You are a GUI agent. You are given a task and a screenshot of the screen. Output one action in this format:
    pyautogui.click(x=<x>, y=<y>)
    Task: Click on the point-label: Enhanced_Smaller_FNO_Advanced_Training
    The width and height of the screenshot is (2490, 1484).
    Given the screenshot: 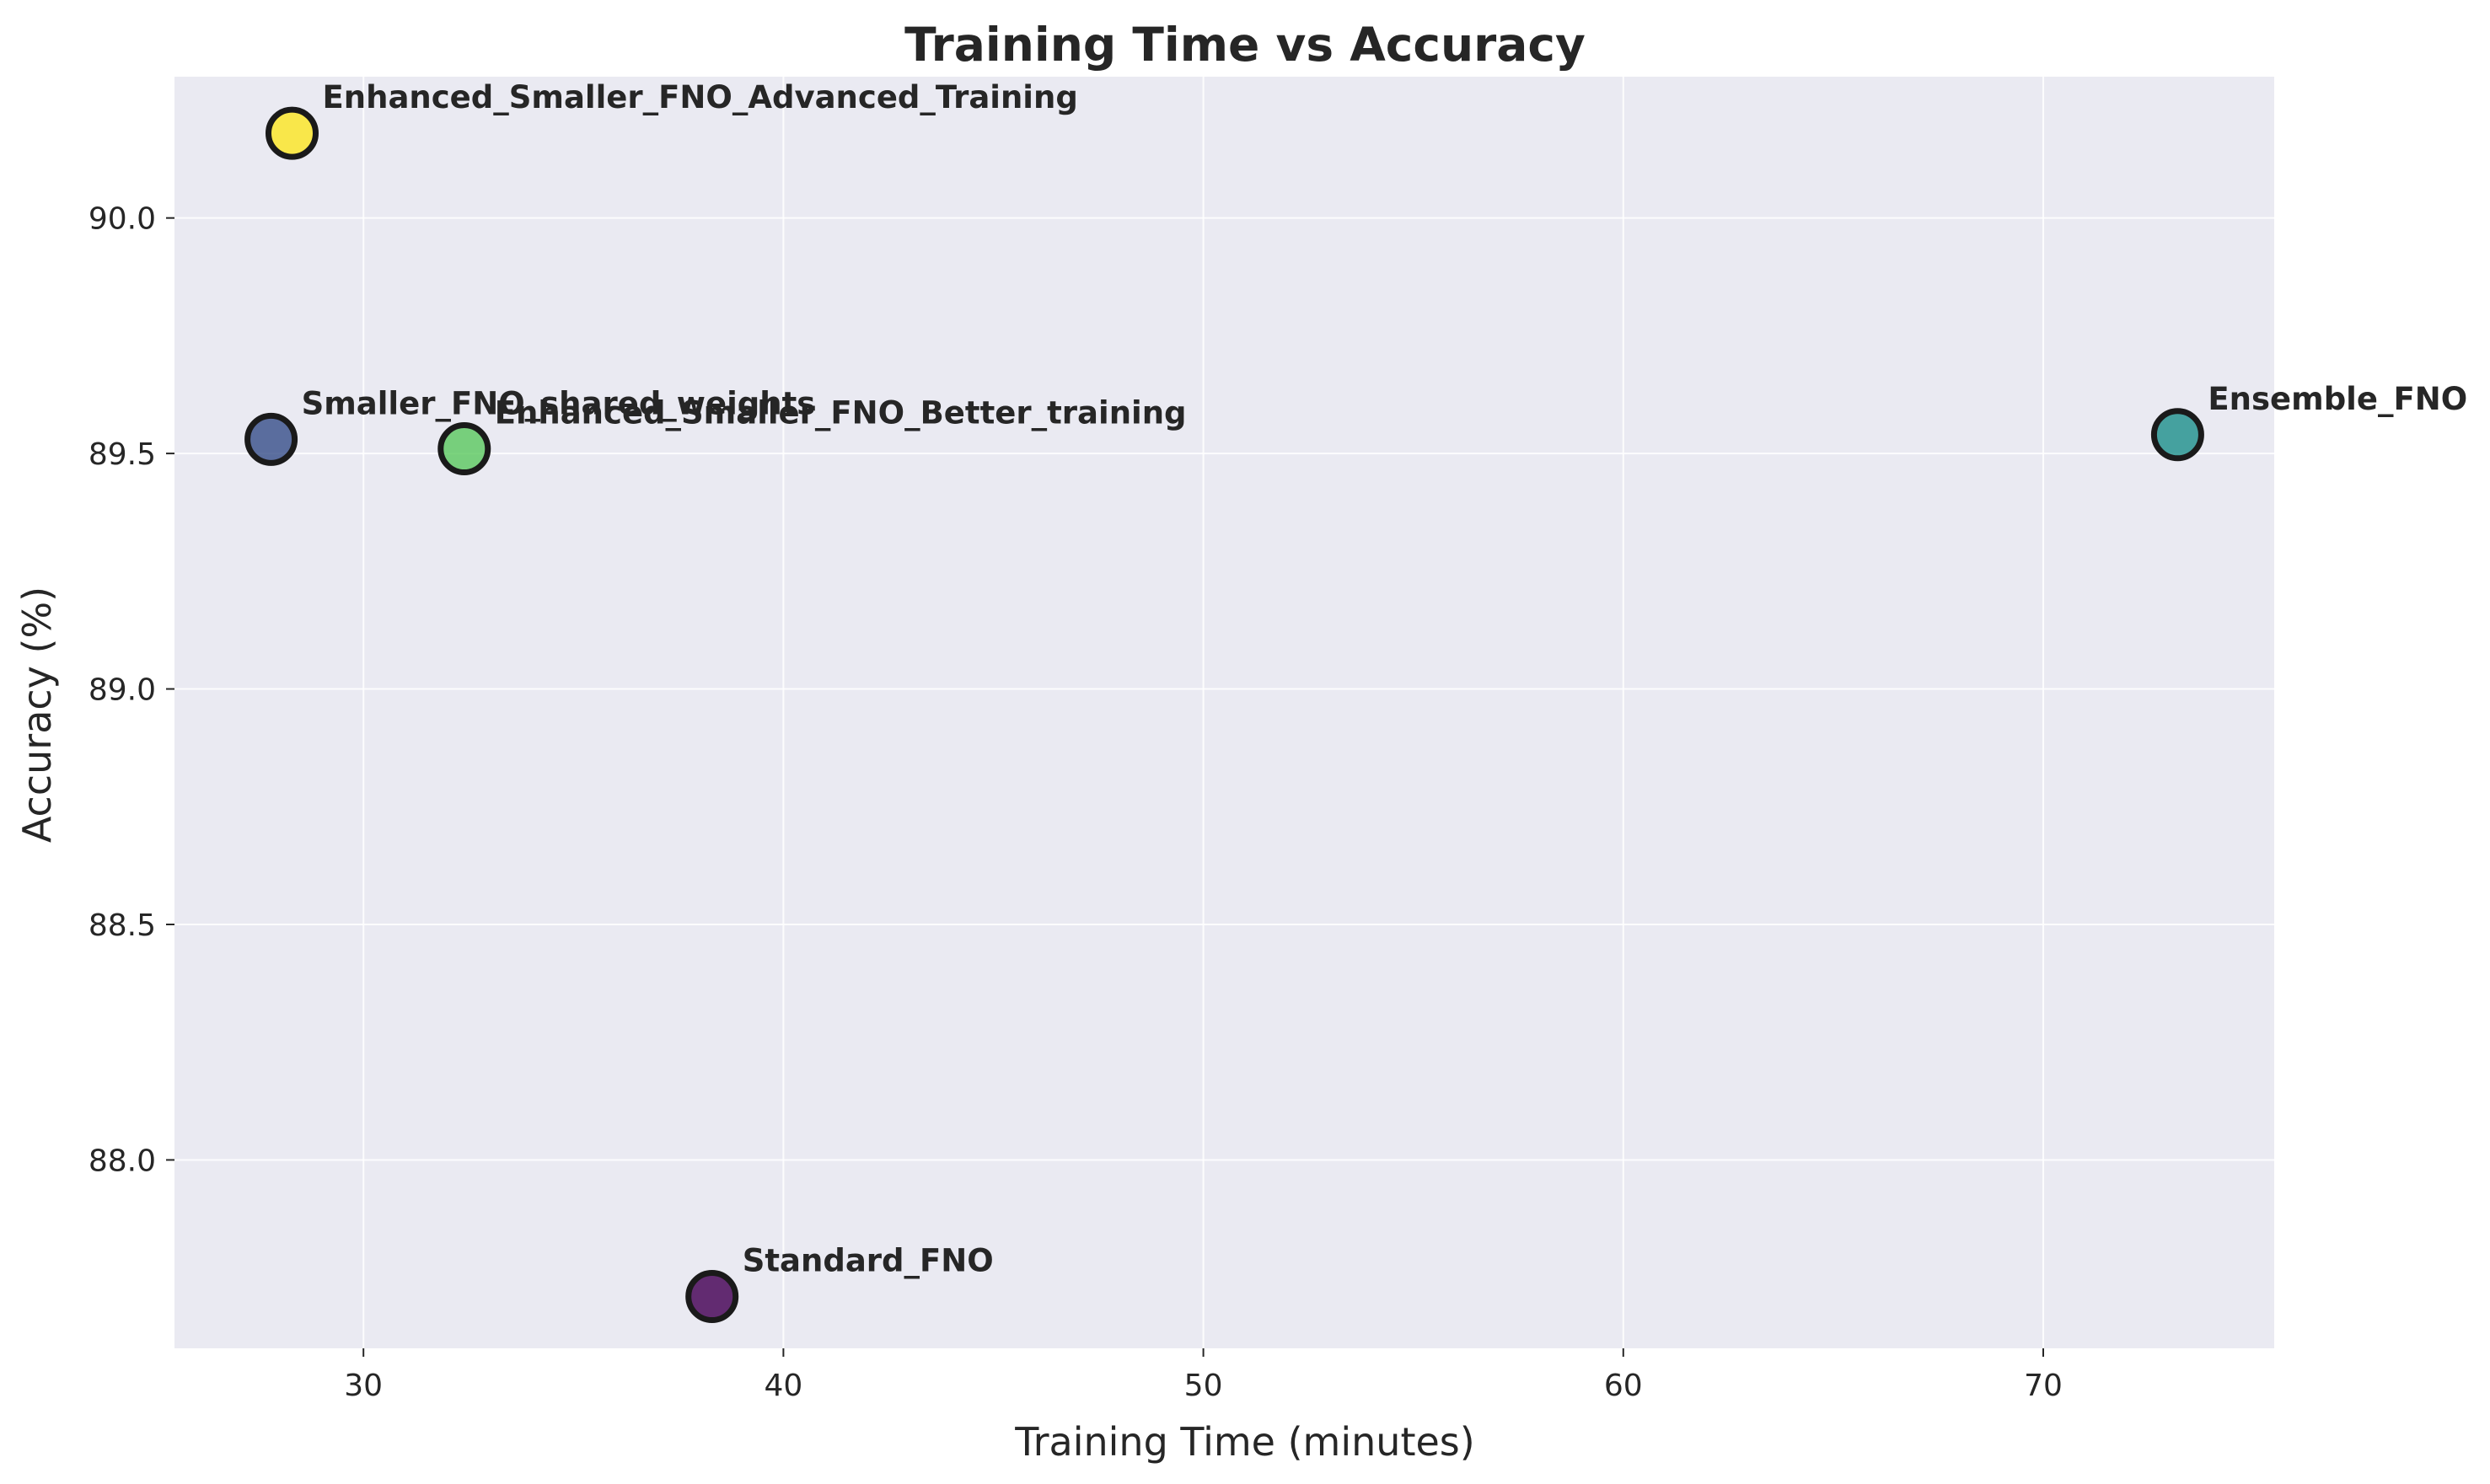 What is the action you would take?
    pyautogui.click(x=699, y=97)
    